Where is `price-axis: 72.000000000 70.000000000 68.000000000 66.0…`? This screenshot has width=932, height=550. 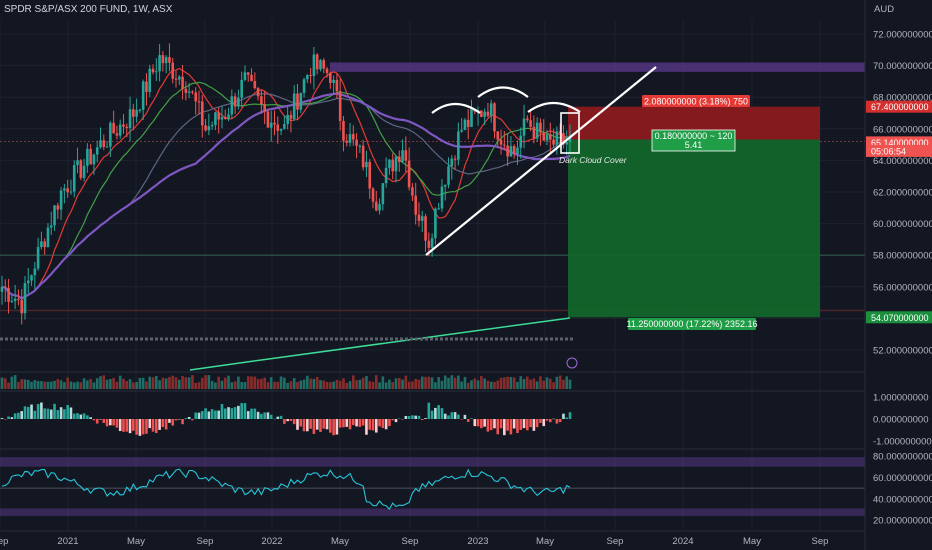
price-axis: 72.000000000 70.000000000 68.000000000 66.0… is located at coordinates (898, 275).